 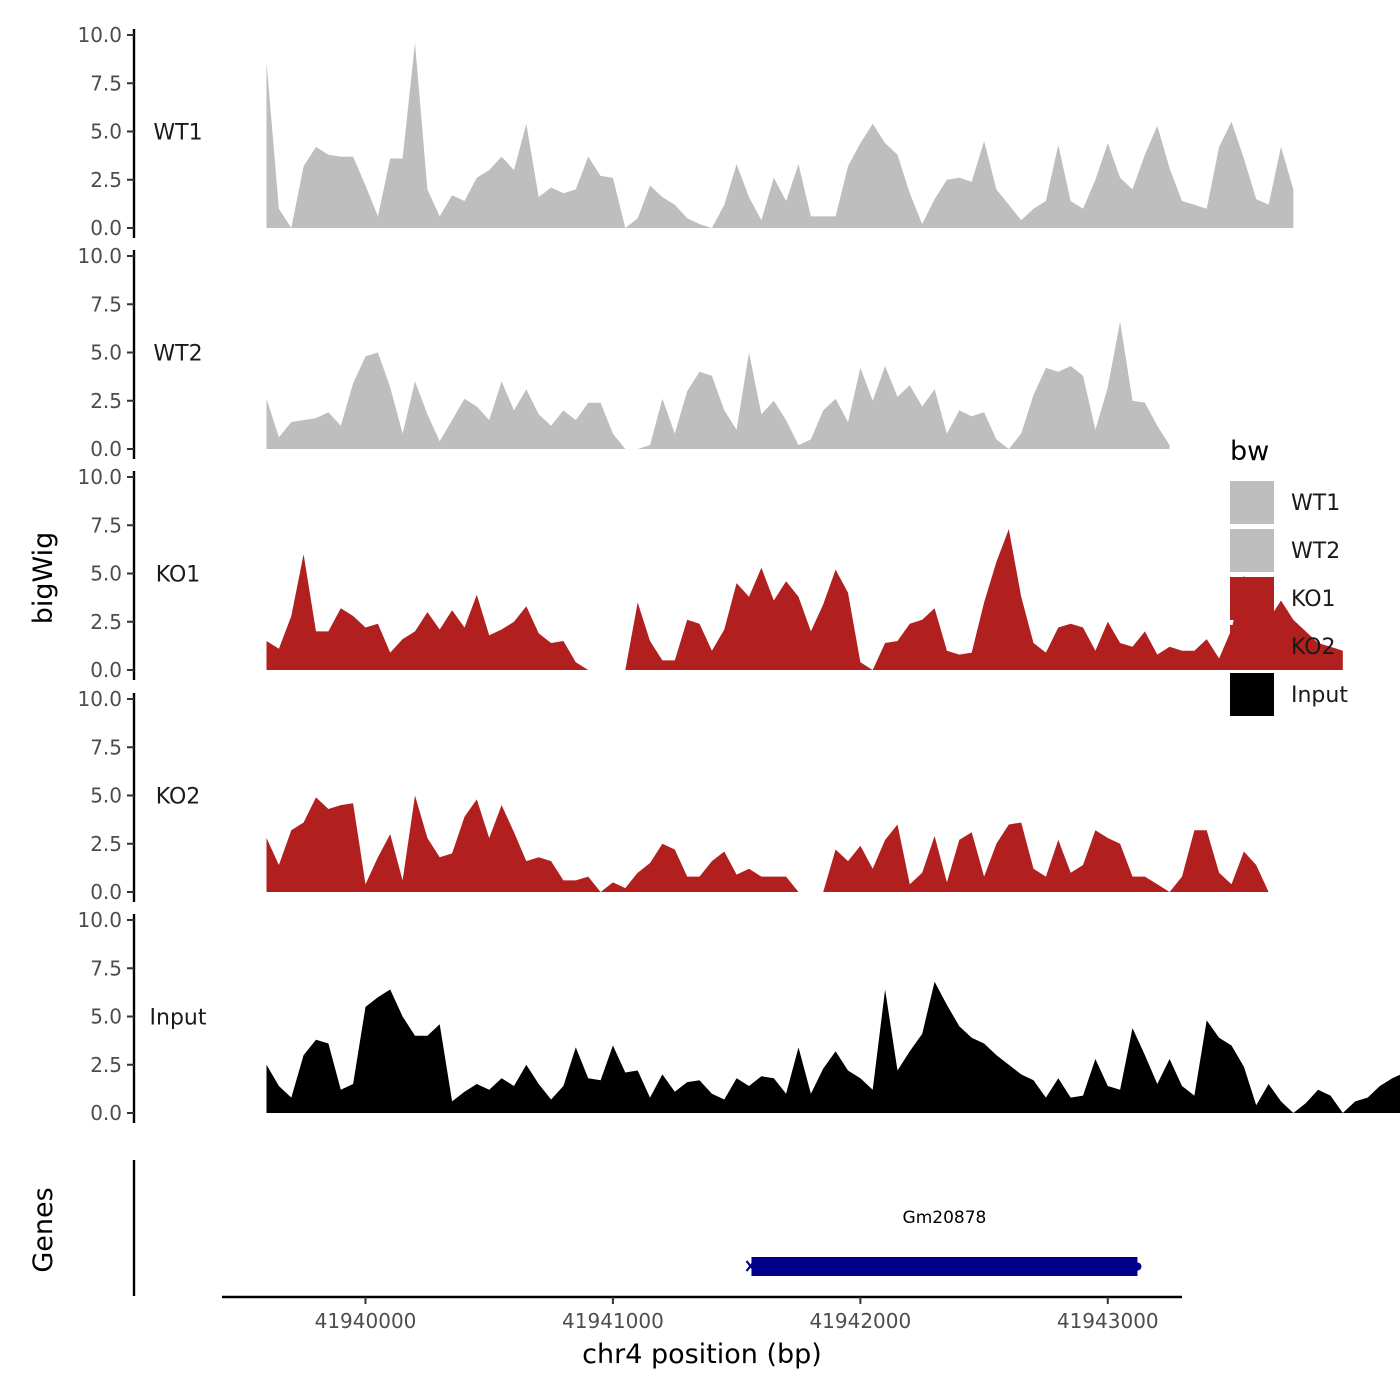 I want to click on facet-label: KO2, so click(x=178, y=797).